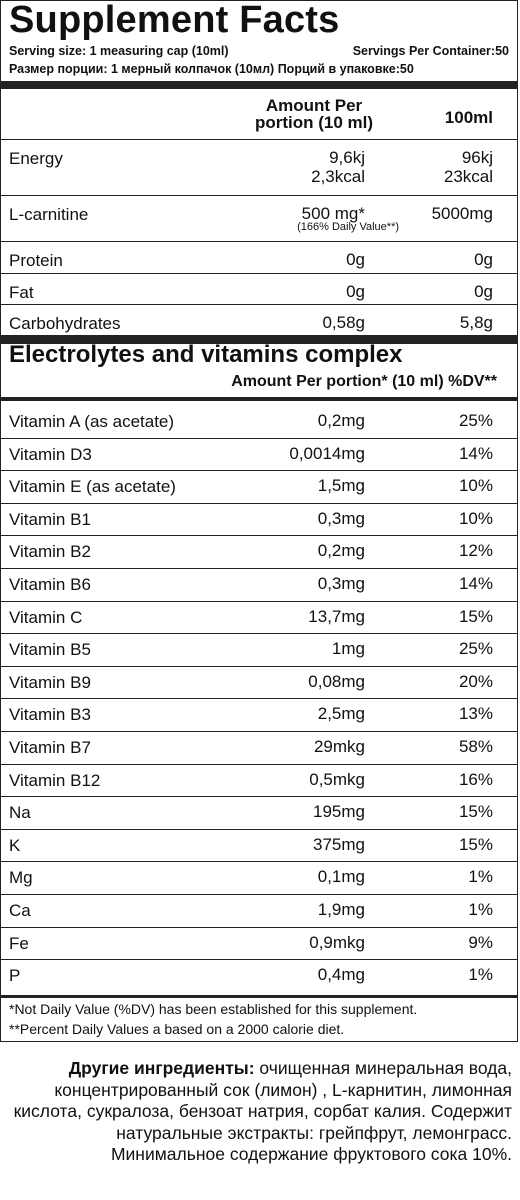 This screenshot has width=520, height=1200. Describe the element at coordinates (339, 812) in the screenshot. I see `vitamin-amount: 195mg` at that location.